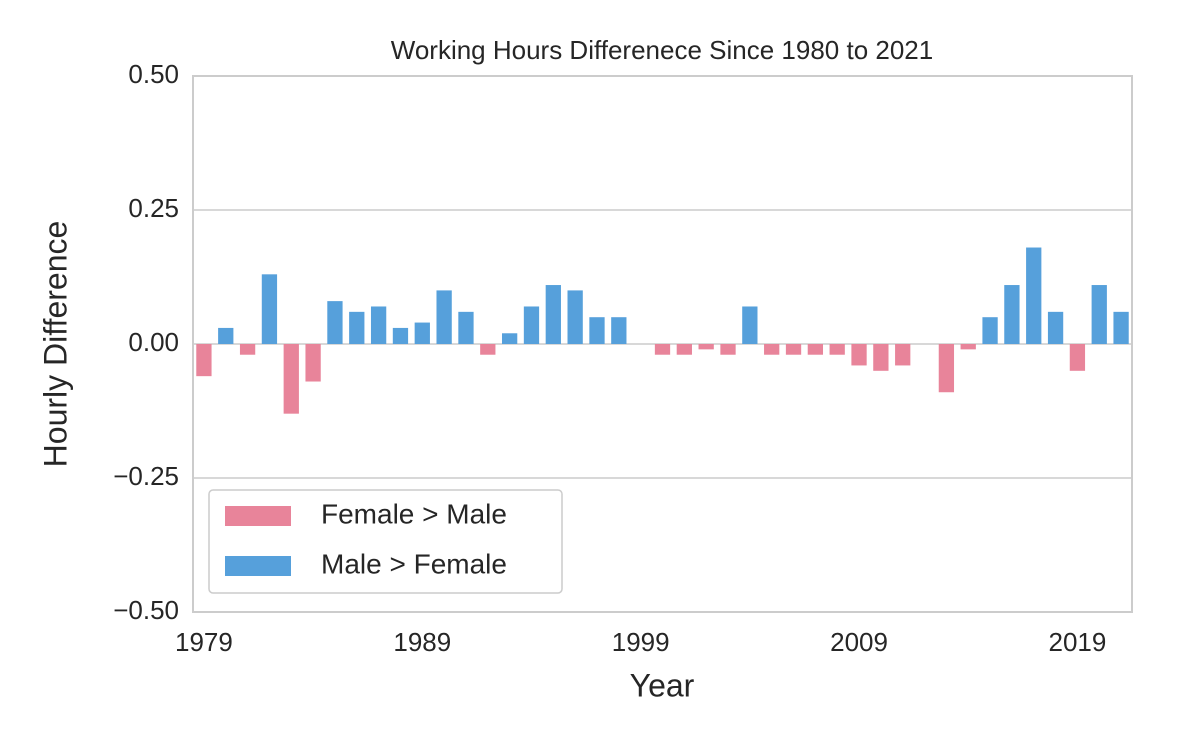 The image size is (1200, 750). I want to click on x-tick-label: 1989, so click(422, 642).